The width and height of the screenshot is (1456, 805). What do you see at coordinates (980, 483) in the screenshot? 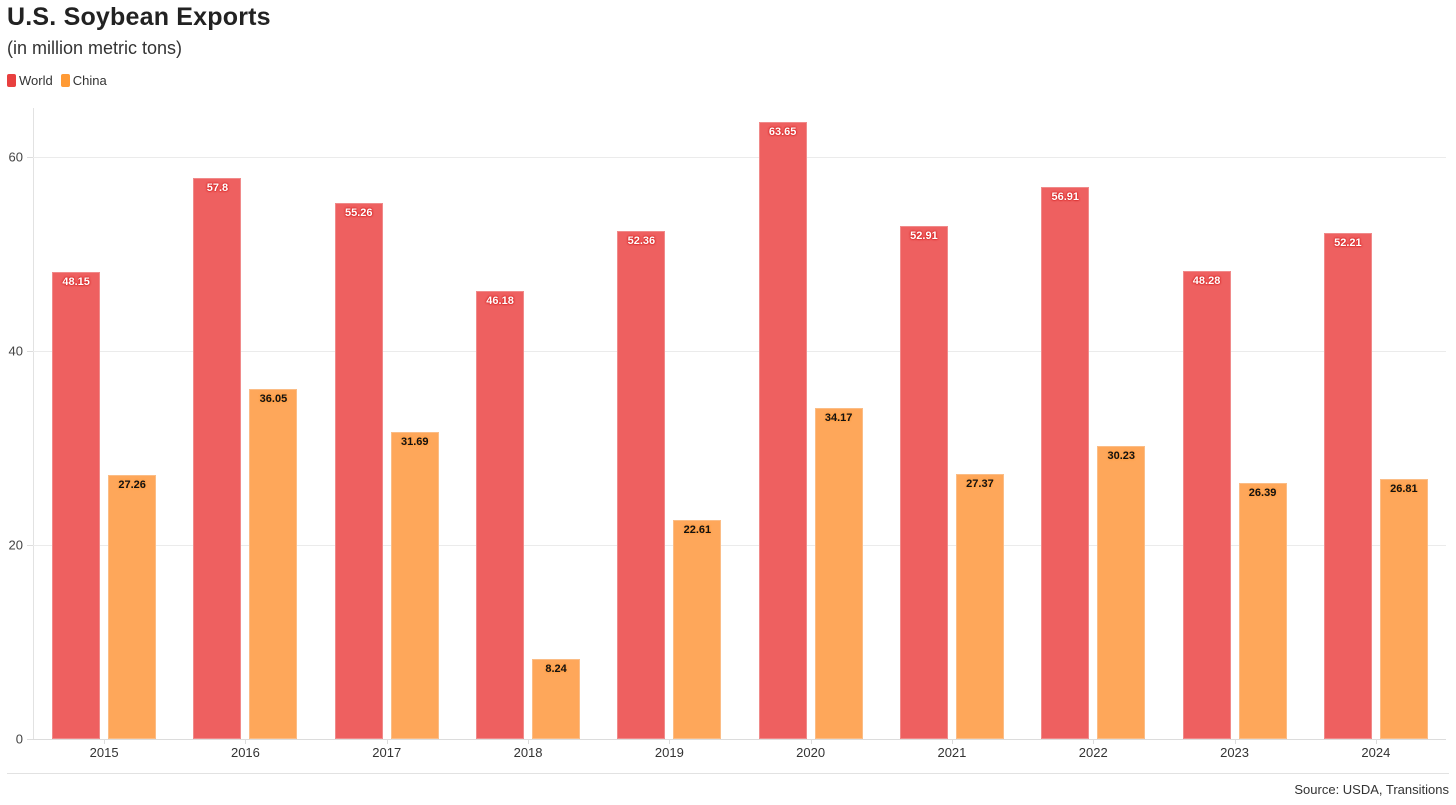
I see `bar-value-label: 27.37` at bounding box center [980, 483].